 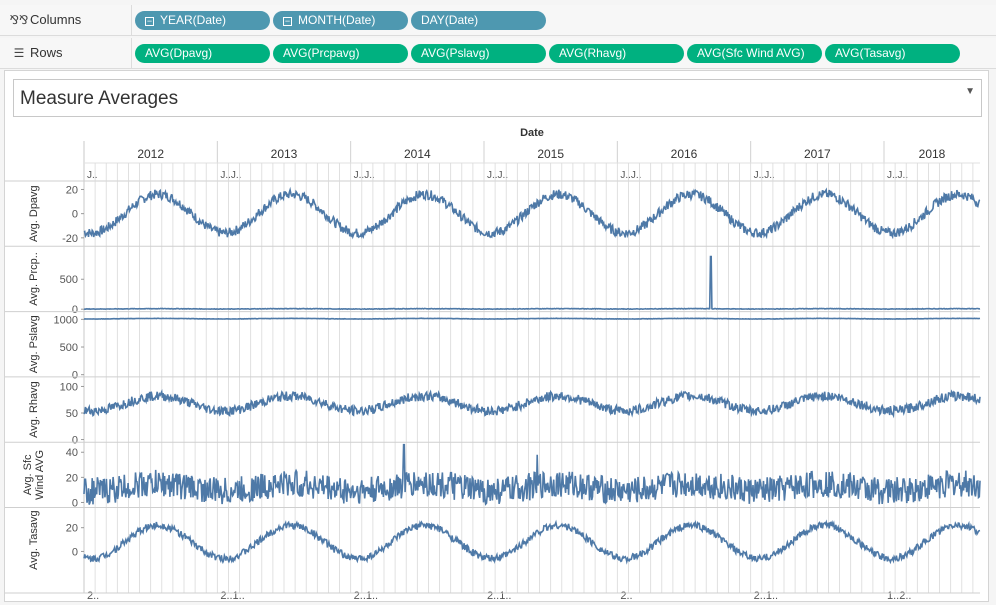 What do you see at coordinates (616, 53) in the screenshot?
I see `row-pill-rhavg: AVG(Rhavg)` at bounding box center [616, 53].